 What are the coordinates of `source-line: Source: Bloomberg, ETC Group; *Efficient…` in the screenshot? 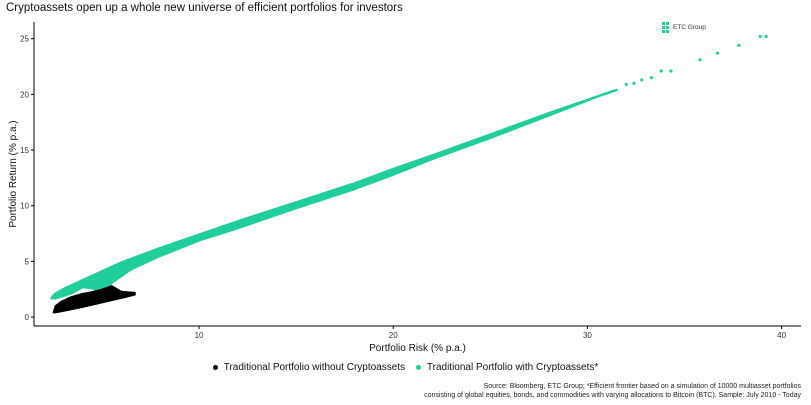 It's located at (642, 386).